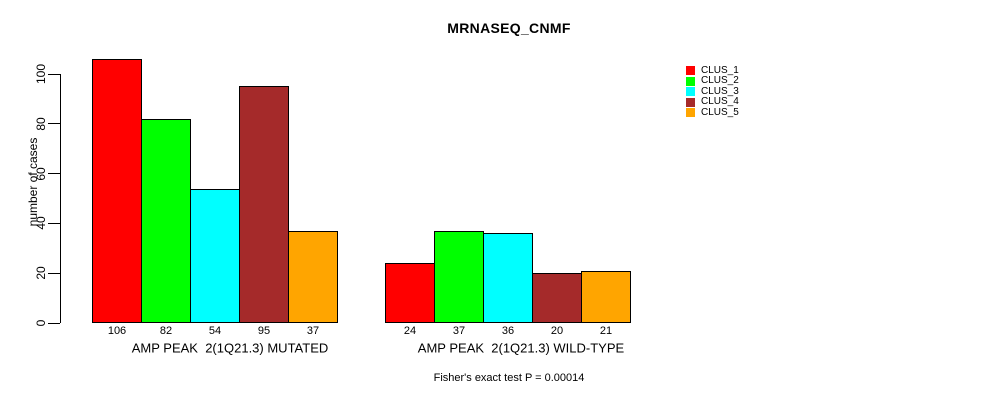 This screenshot has width=990, height=400. What do you see at coordinates (557, 298) in the screenshot?
I see `bar-clus_4-group2` at bounding box center [557, 298].